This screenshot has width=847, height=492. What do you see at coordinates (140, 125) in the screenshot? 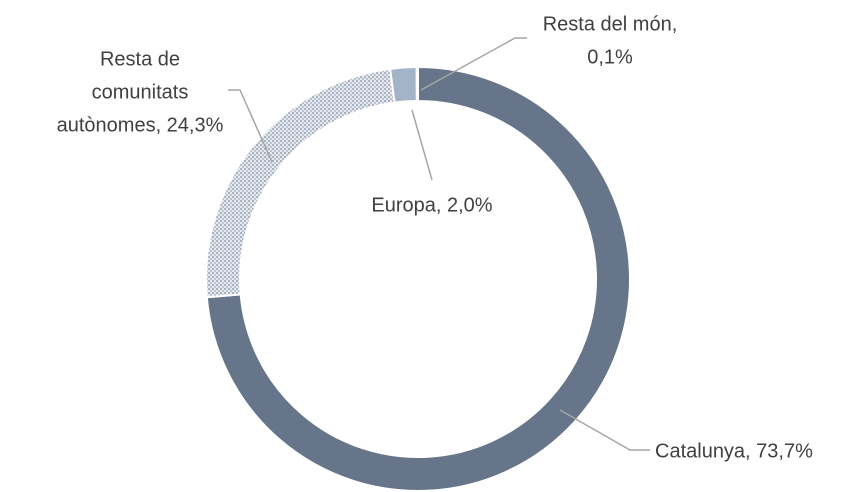
I see `data-label: autònomes, 24,3%` at bounding box center [140, 125].